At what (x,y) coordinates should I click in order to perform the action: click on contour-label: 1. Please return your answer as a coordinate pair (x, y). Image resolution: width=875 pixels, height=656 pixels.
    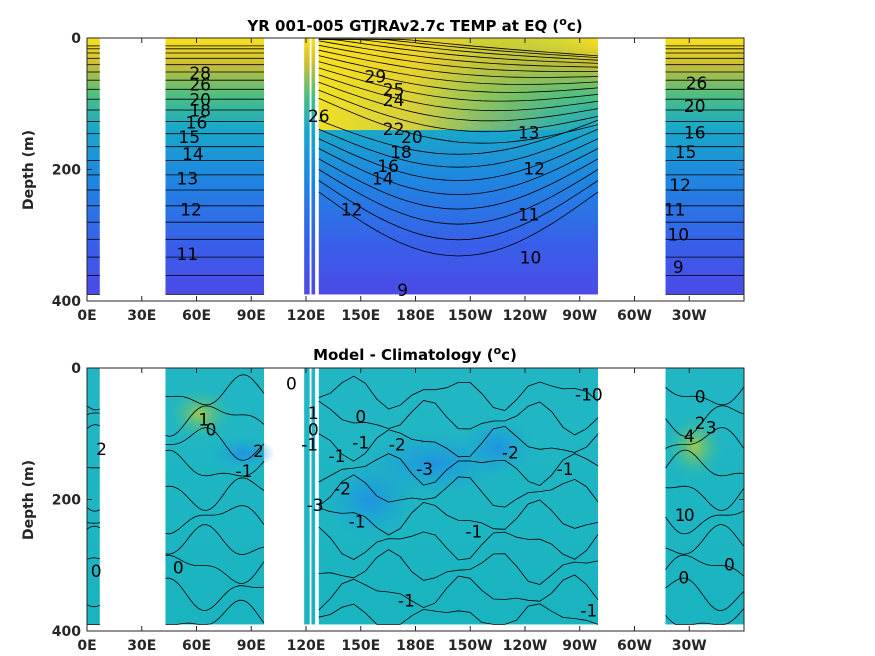
    Looking at the image, I should click on (203, 421).